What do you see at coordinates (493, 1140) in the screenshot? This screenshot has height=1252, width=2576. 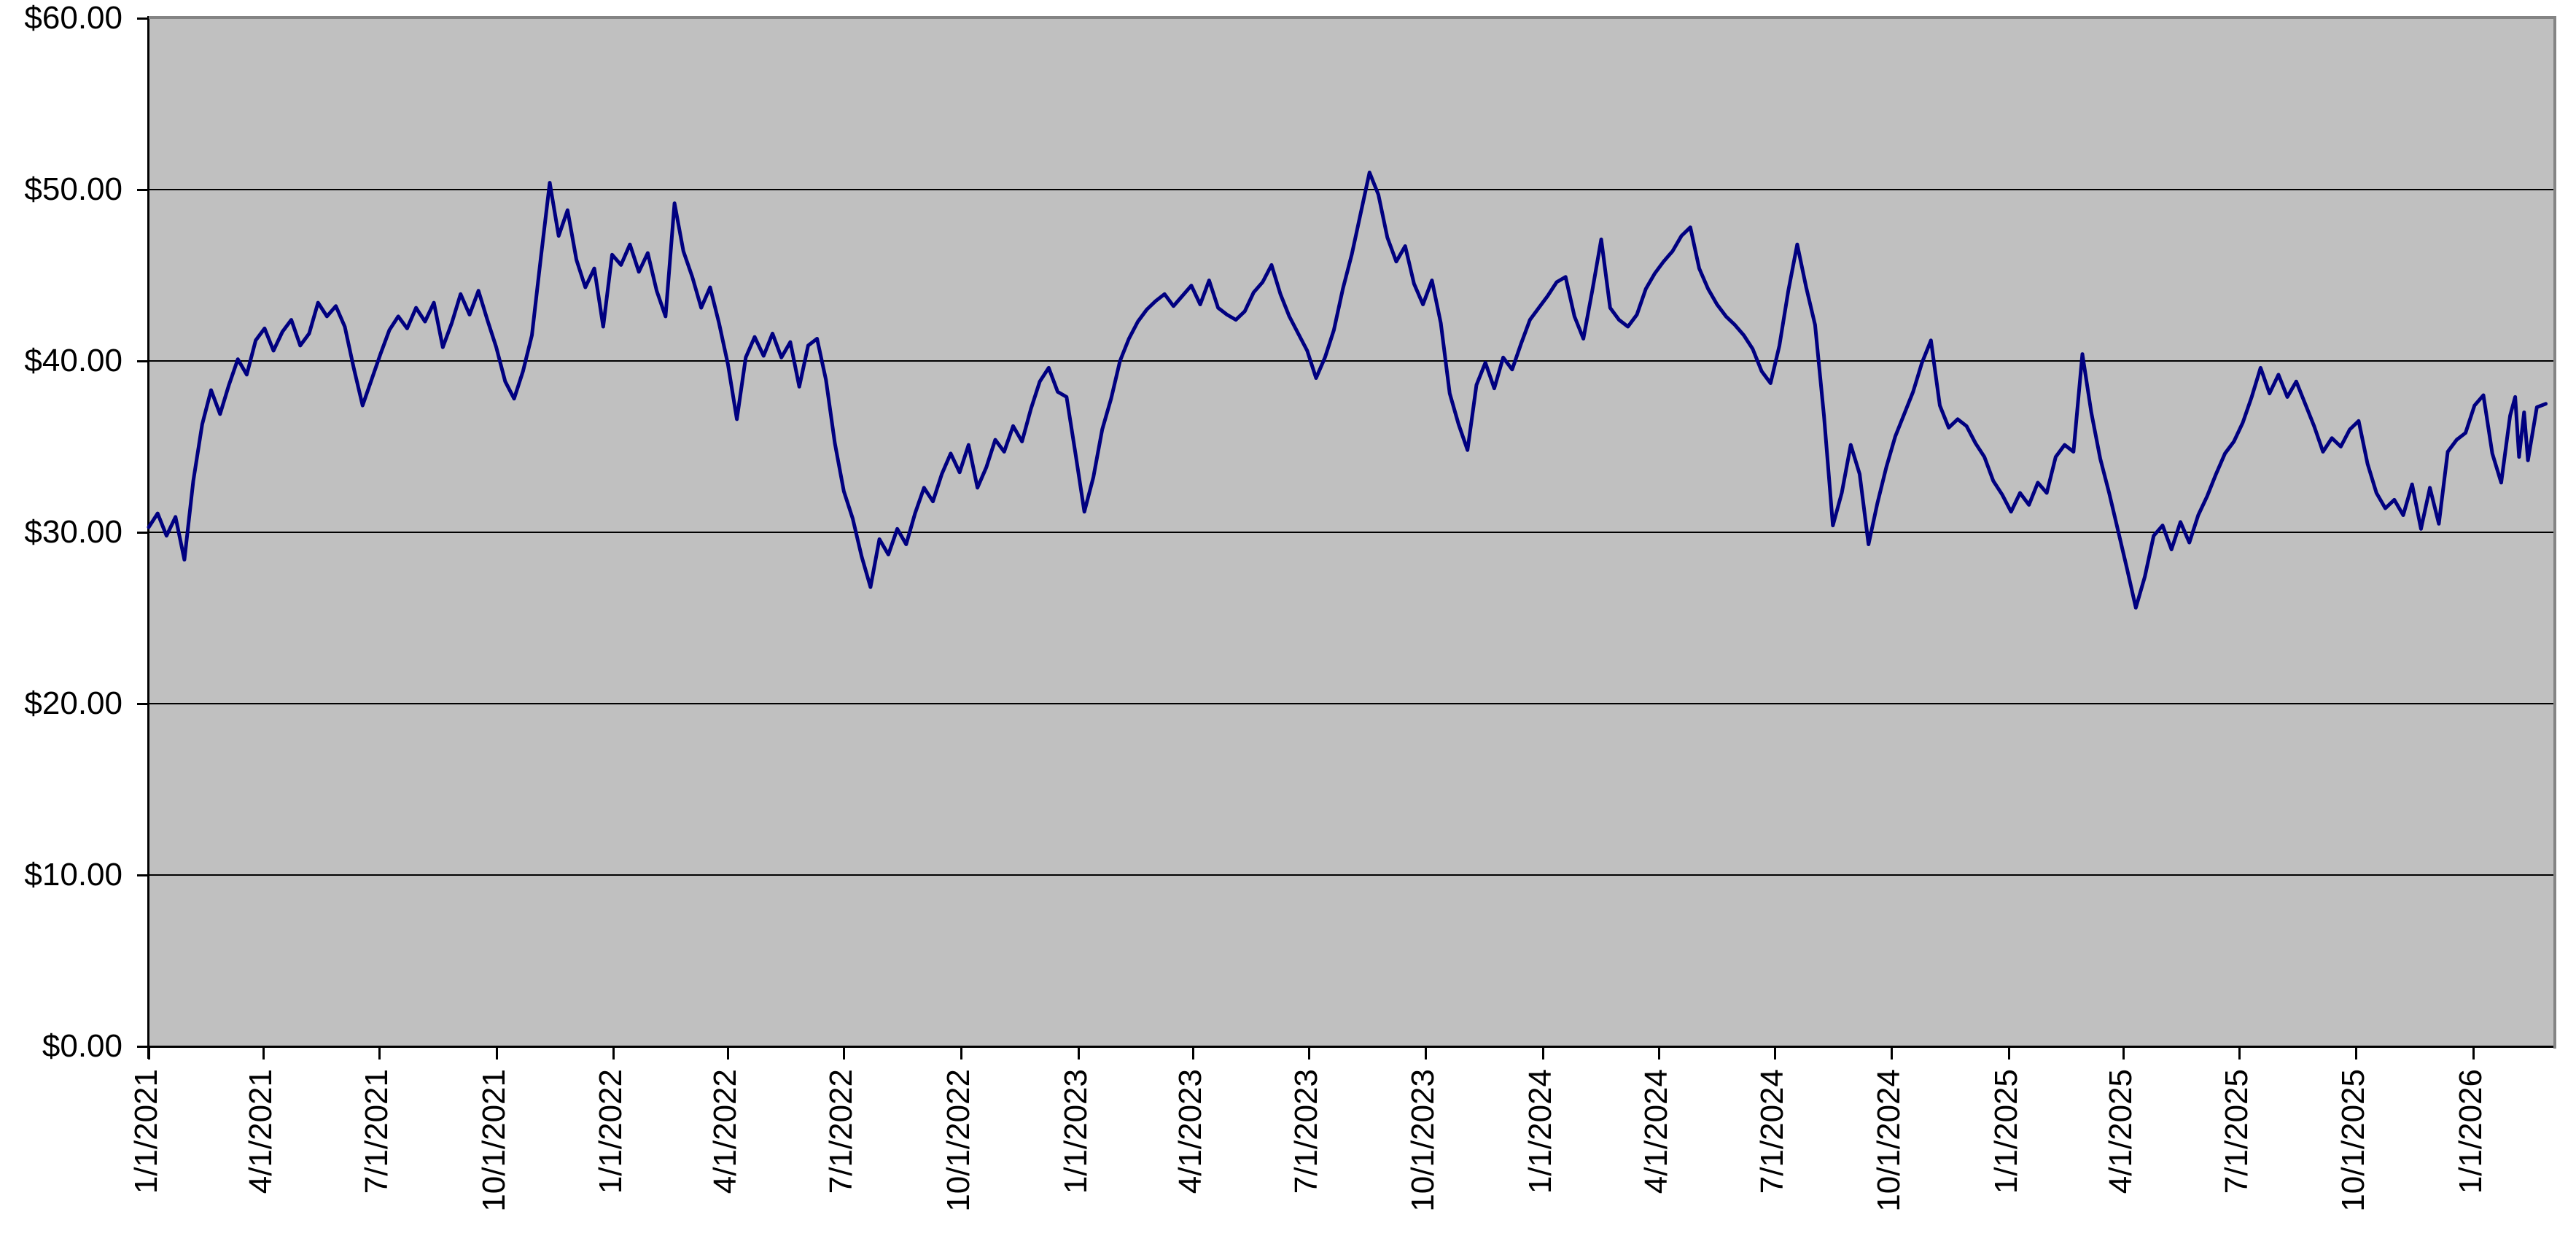 I see `x-axis-label: 10/1/2021` at bounding box center [493, 1140].